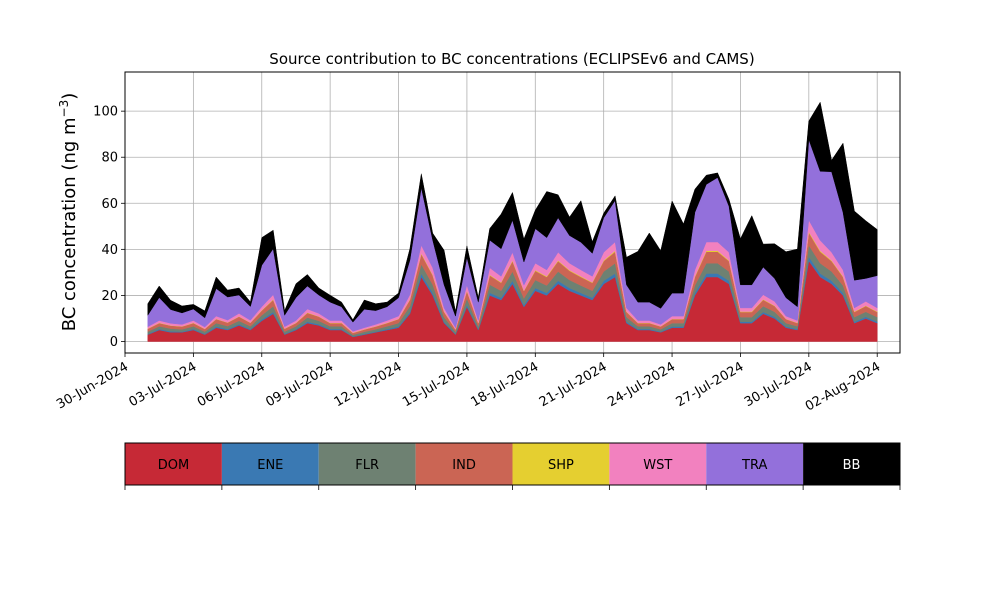 The width and height of the screenshot is (1000, 600). Describe the element at coordinates (231, 384) in the screenshot. I see `x-tick-label: 06-Jul-2024` at that location.